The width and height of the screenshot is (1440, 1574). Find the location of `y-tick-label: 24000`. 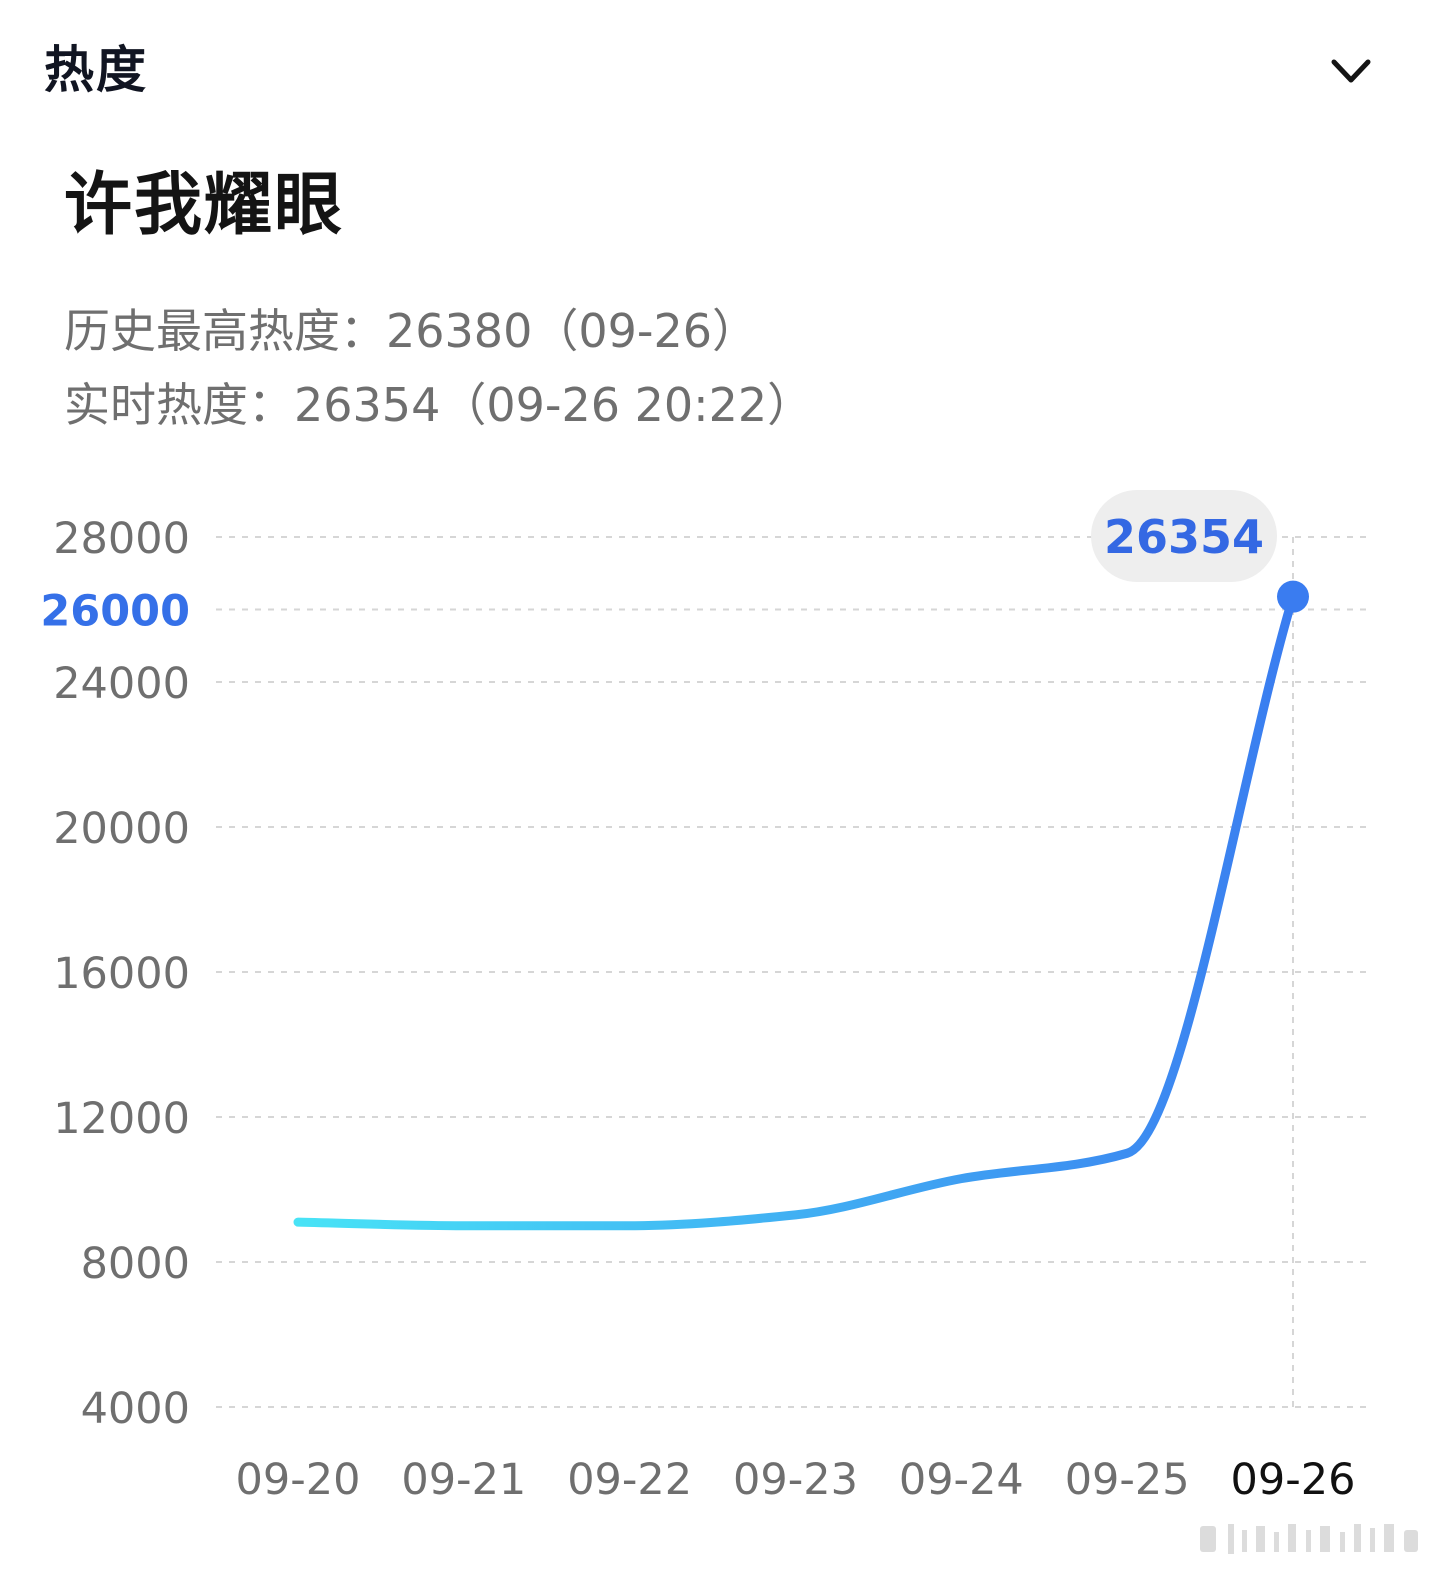

y-tick-label: 24000 is located at coordinates (121, 684).